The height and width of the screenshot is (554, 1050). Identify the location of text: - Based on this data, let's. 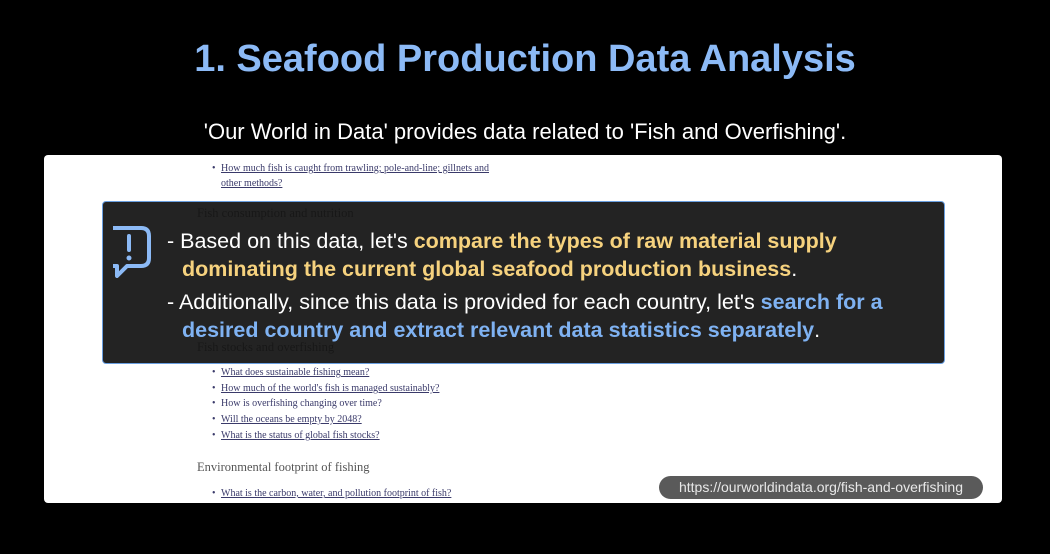
(290, 241).